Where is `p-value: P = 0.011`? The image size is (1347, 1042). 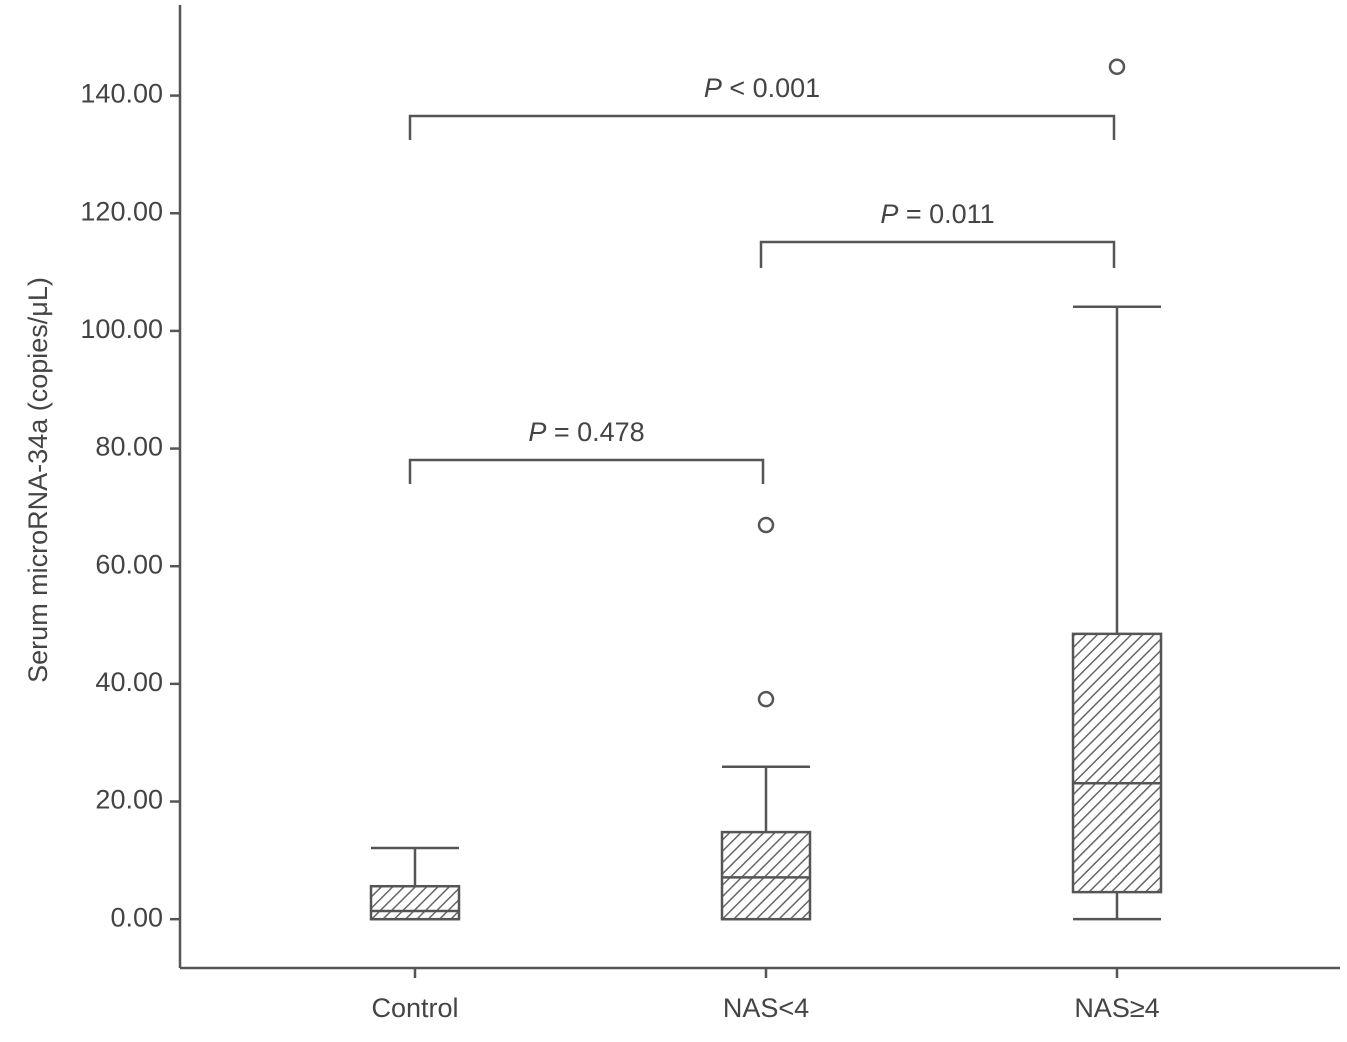
p-value: P = 0.011 is located at coordinates (937, 214).